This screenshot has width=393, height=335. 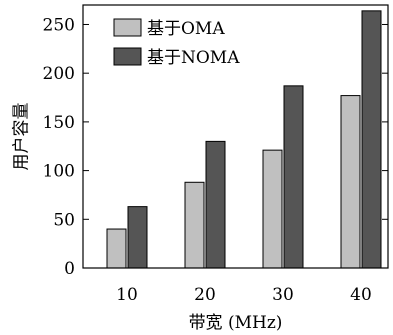 What do you see at coordinates (127, 295) in the screenshot?
I see `x-tick-label-10: 10` at bounding box center [127, 295].